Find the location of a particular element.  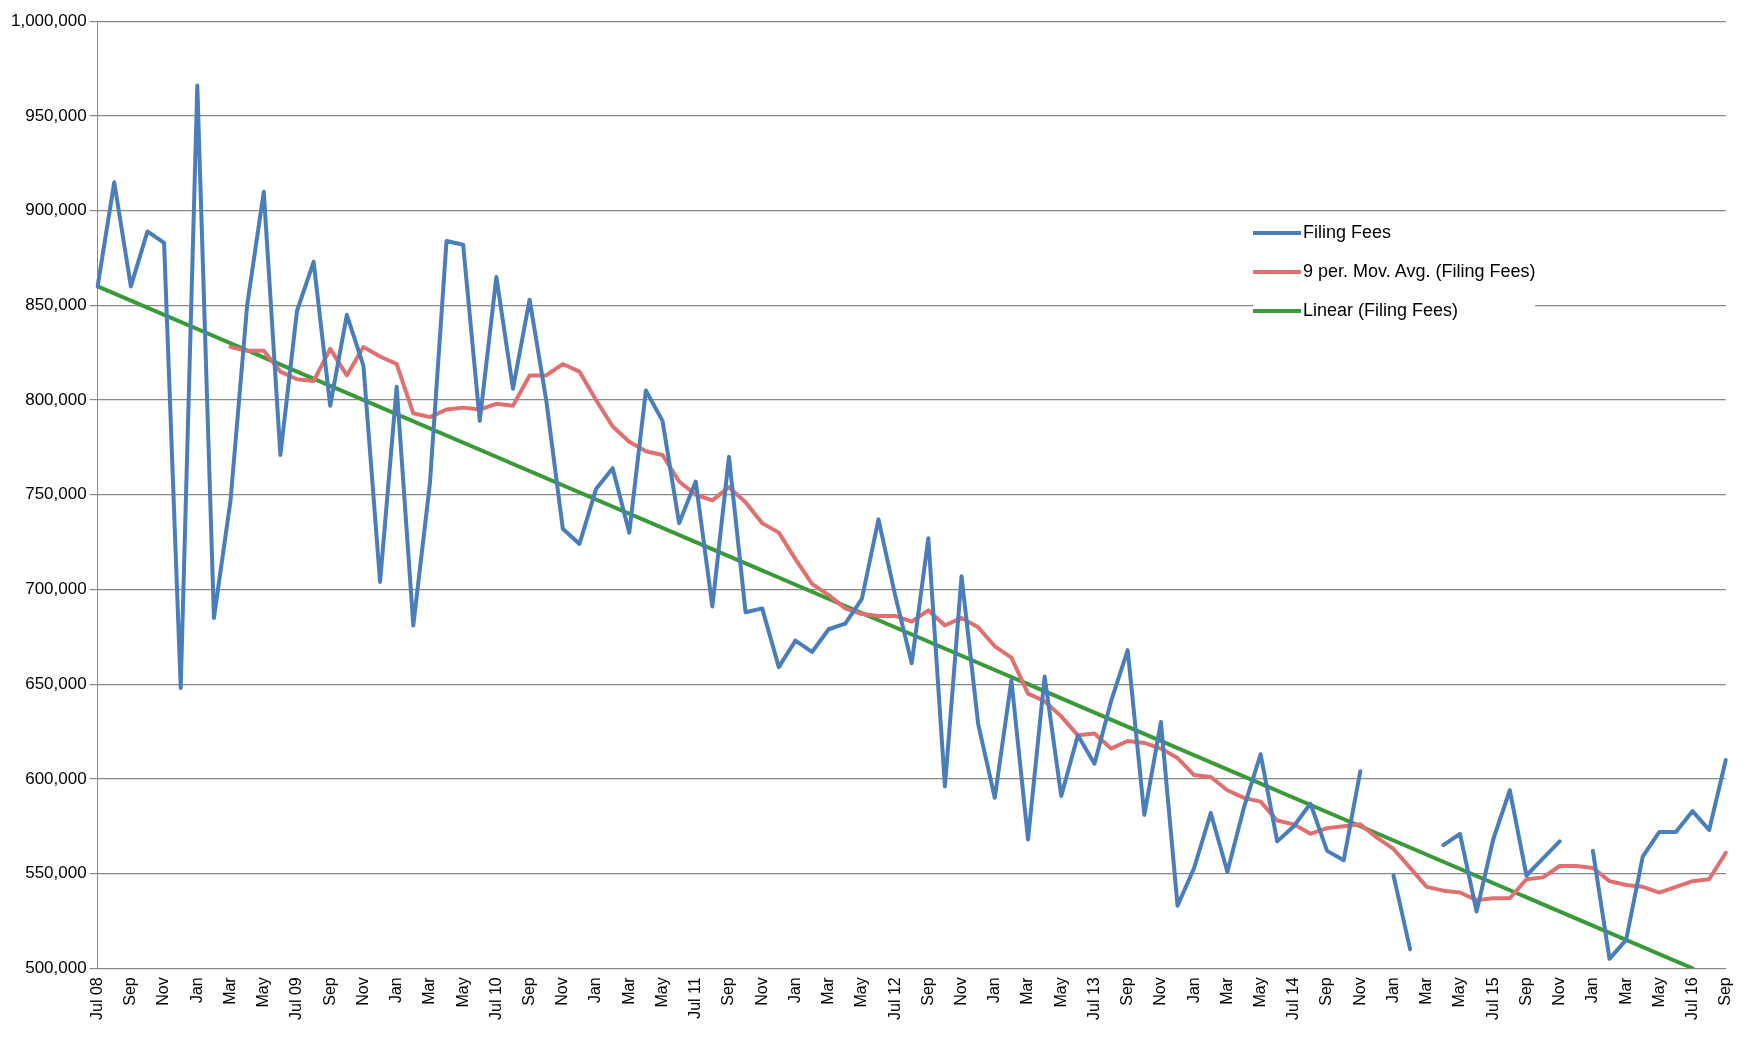

x-tick-label: Jul 16 is located at coordinates (1691, 999).